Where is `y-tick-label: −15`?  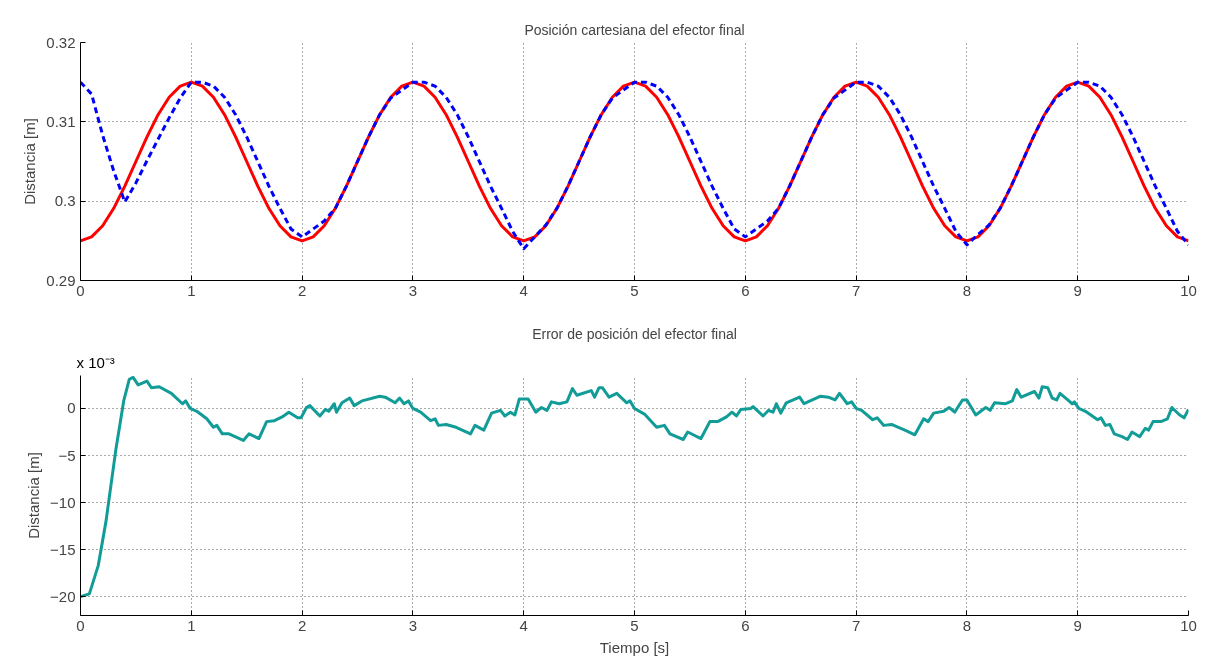
y-tick-label: −15 is located at coordinates (63, 549).